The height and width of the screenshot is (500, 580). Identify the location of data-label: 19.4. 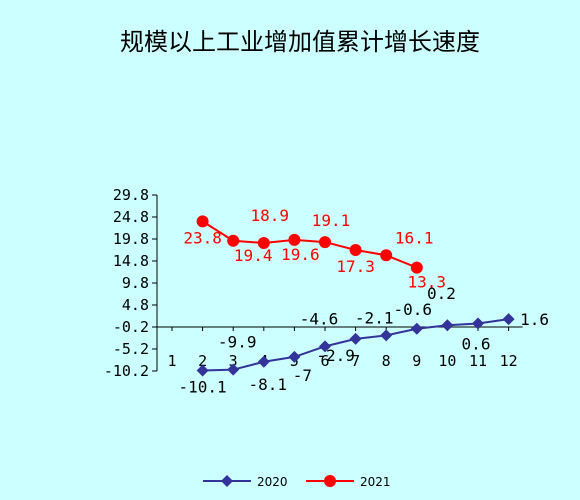
(253, 255).